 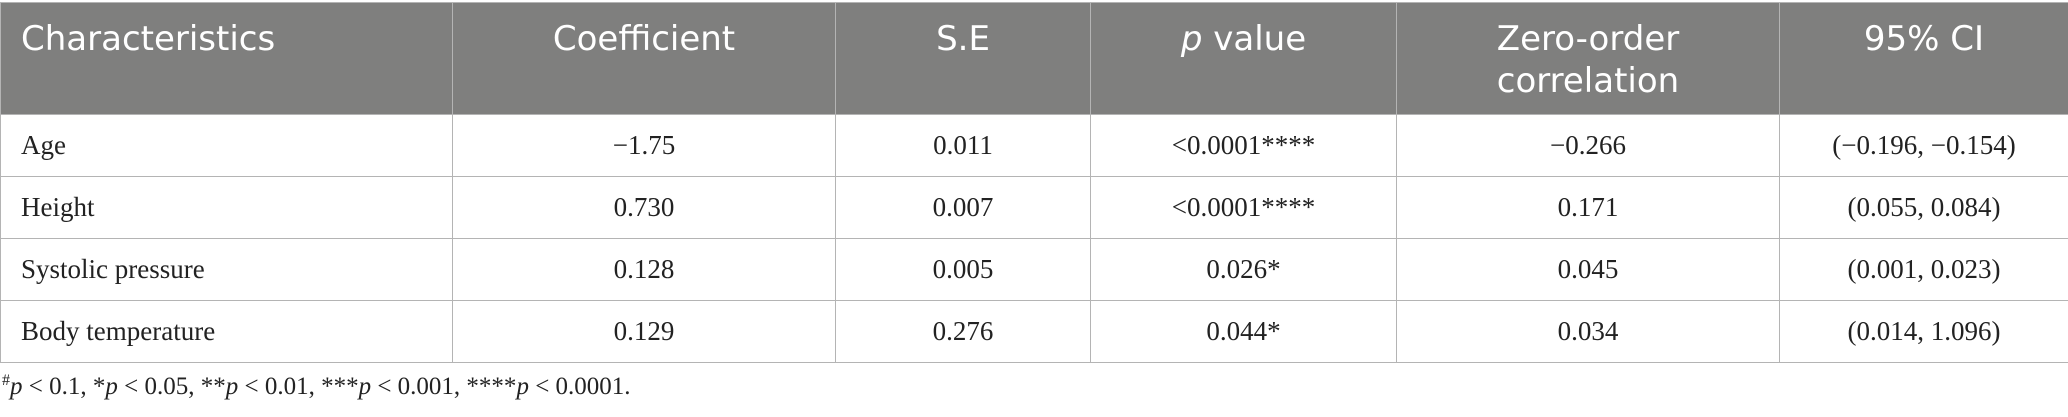 I want to click on footnote-hash-symbol: #, so click(x=6, y=380).